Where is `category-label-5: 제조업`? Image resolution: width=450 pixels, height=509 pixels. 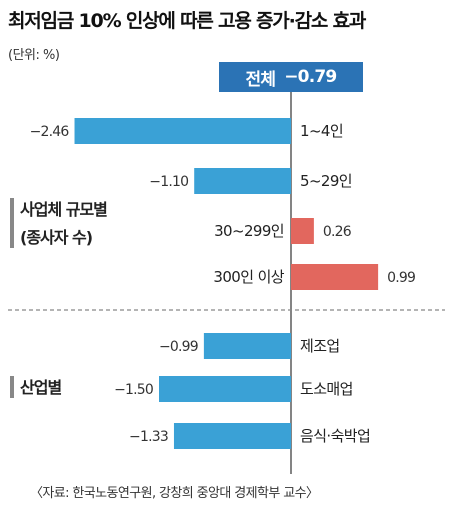
category-label-5: 제조업 is located at coordinates (320, 346).